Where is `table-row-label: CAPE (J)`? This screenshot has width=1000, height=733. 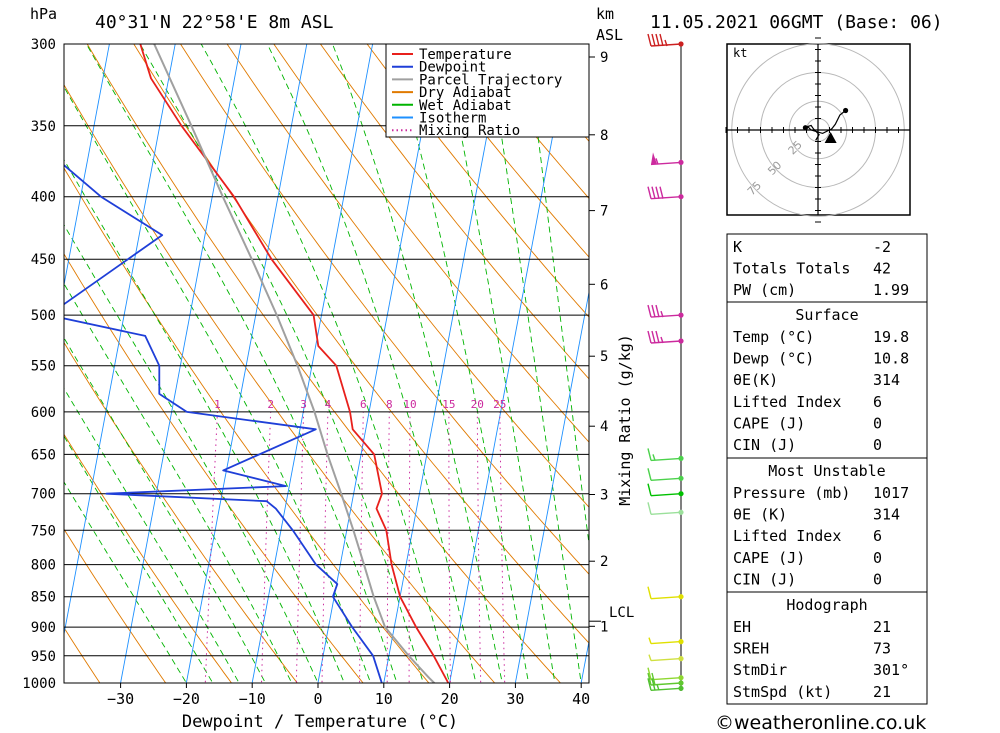
table-row-label: CAPE (J) is located at coordinates (769, 558).